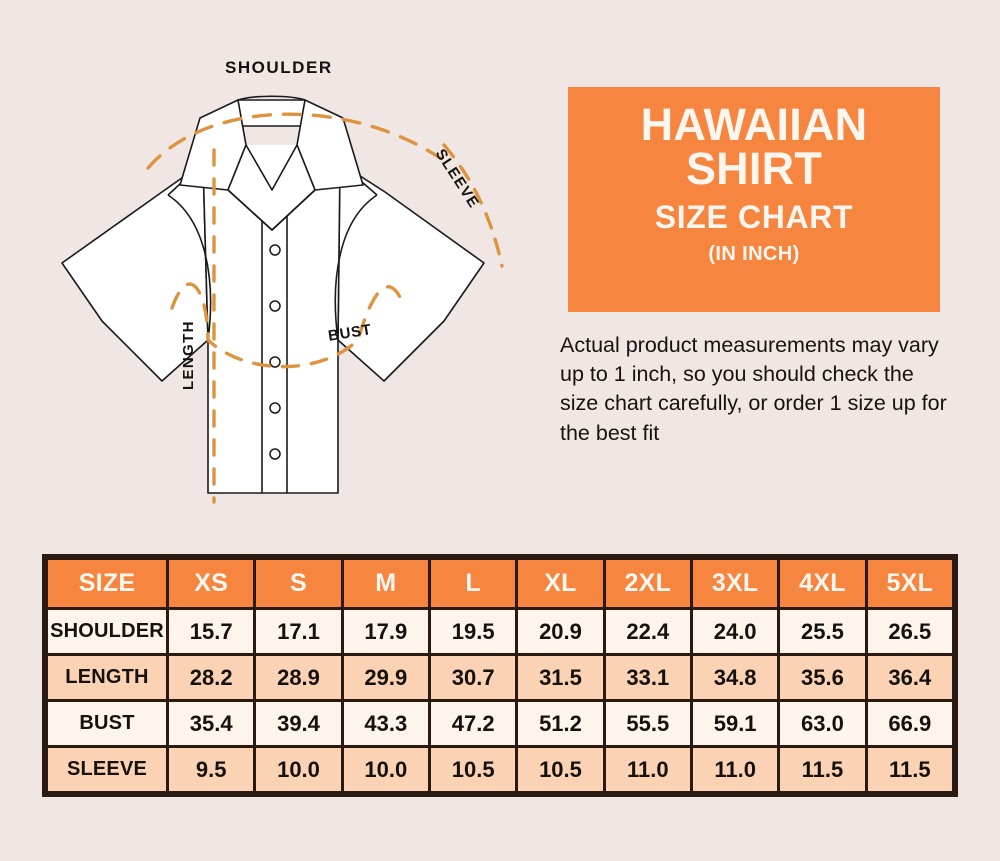 The width and height of the screenshot is (1000, 861). I want to click on cell-shoulder-4xl: 25.5, so click(822, 631).